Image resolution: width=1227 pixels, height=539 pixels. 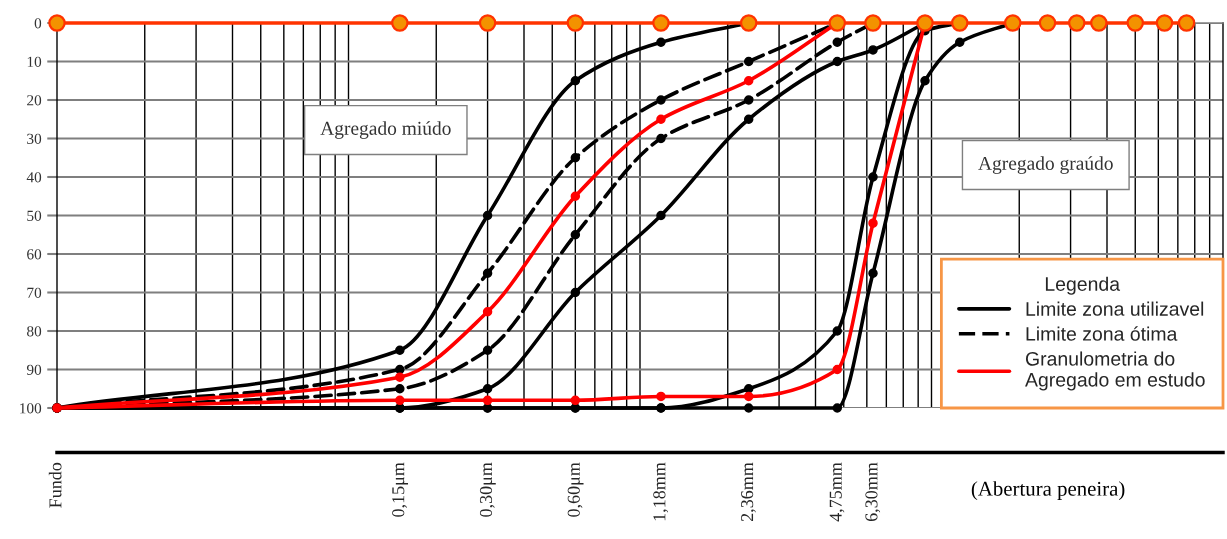 What do you see at coordinates (34, 292) in the screenshot?
I see `y-tick-label: 70` at bounding box center [34, 292].